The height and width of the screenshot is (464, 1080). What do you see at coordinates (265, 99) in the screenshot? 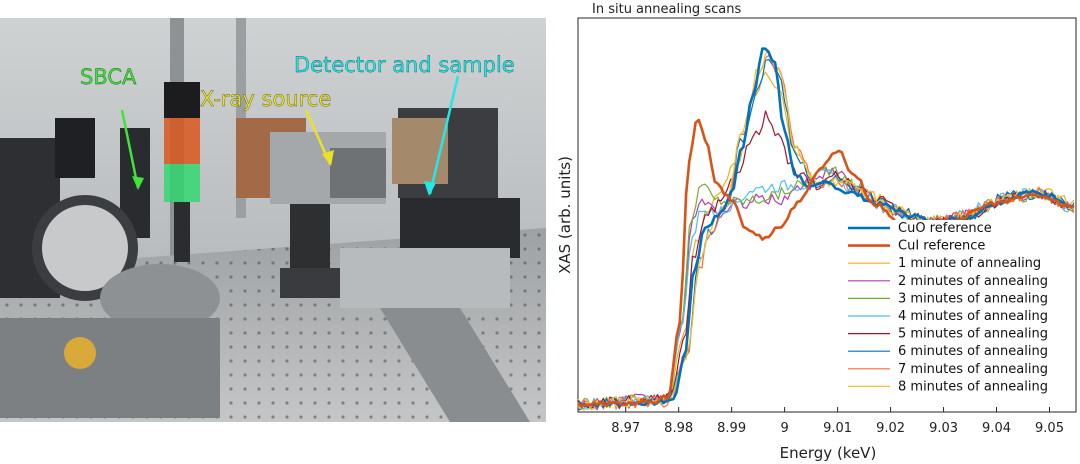
I see `label-xray-source: X-ray source` at bounding box center [265, 99].